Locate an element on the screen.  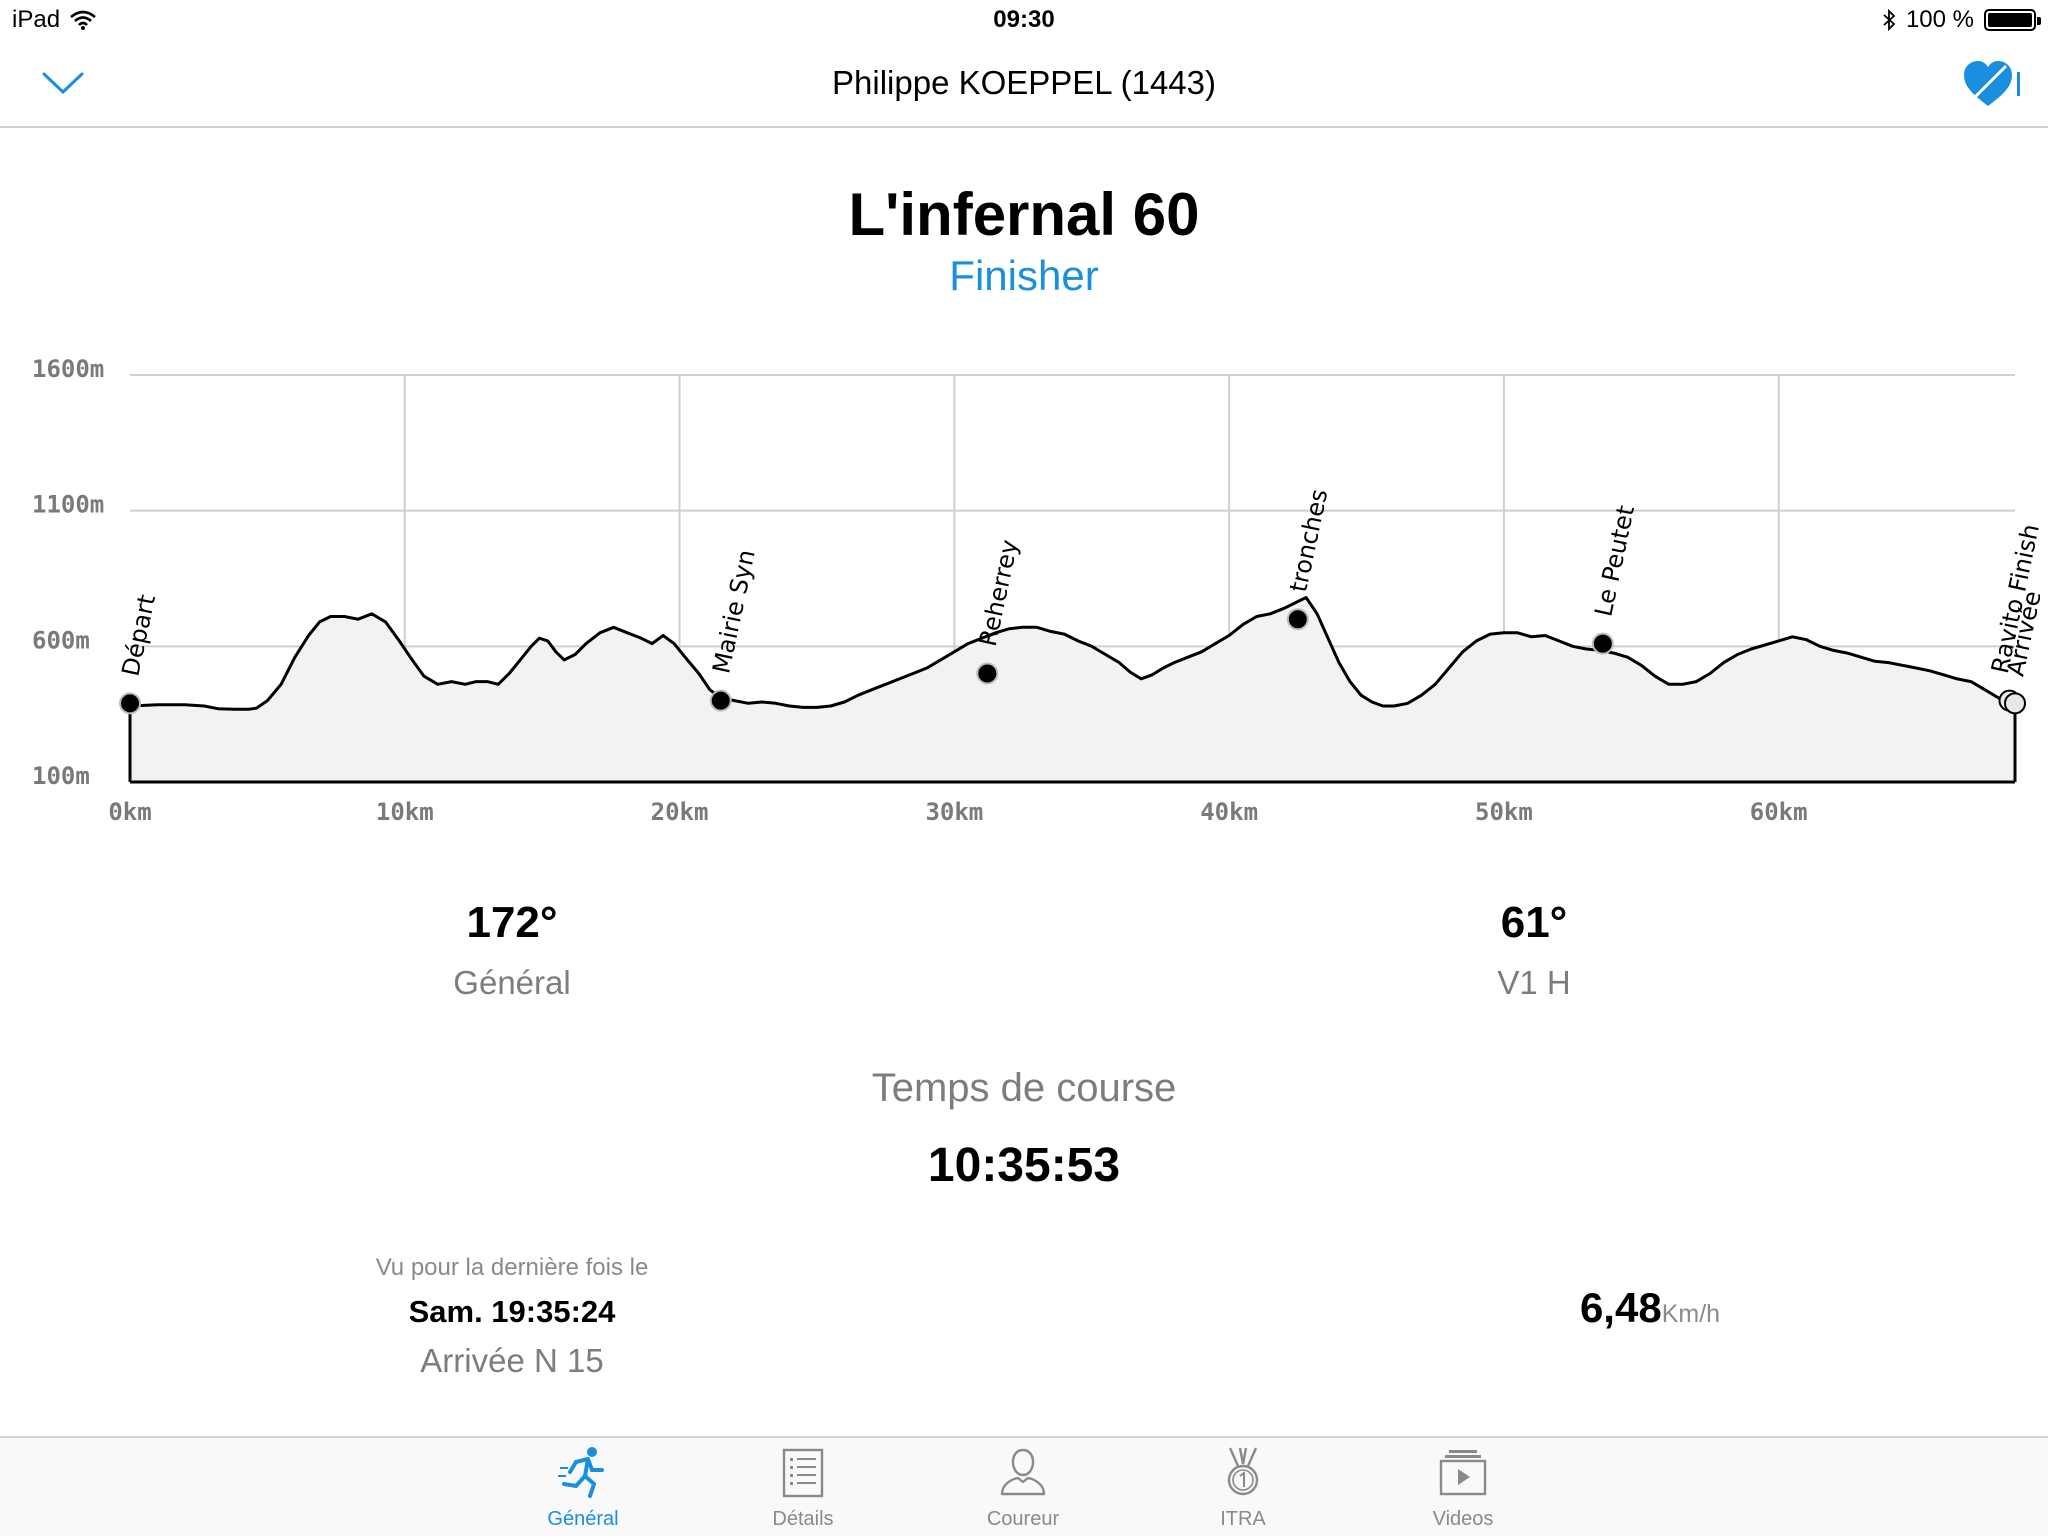
tab-itra: ITRA is located at coordinates (1243, 1488).